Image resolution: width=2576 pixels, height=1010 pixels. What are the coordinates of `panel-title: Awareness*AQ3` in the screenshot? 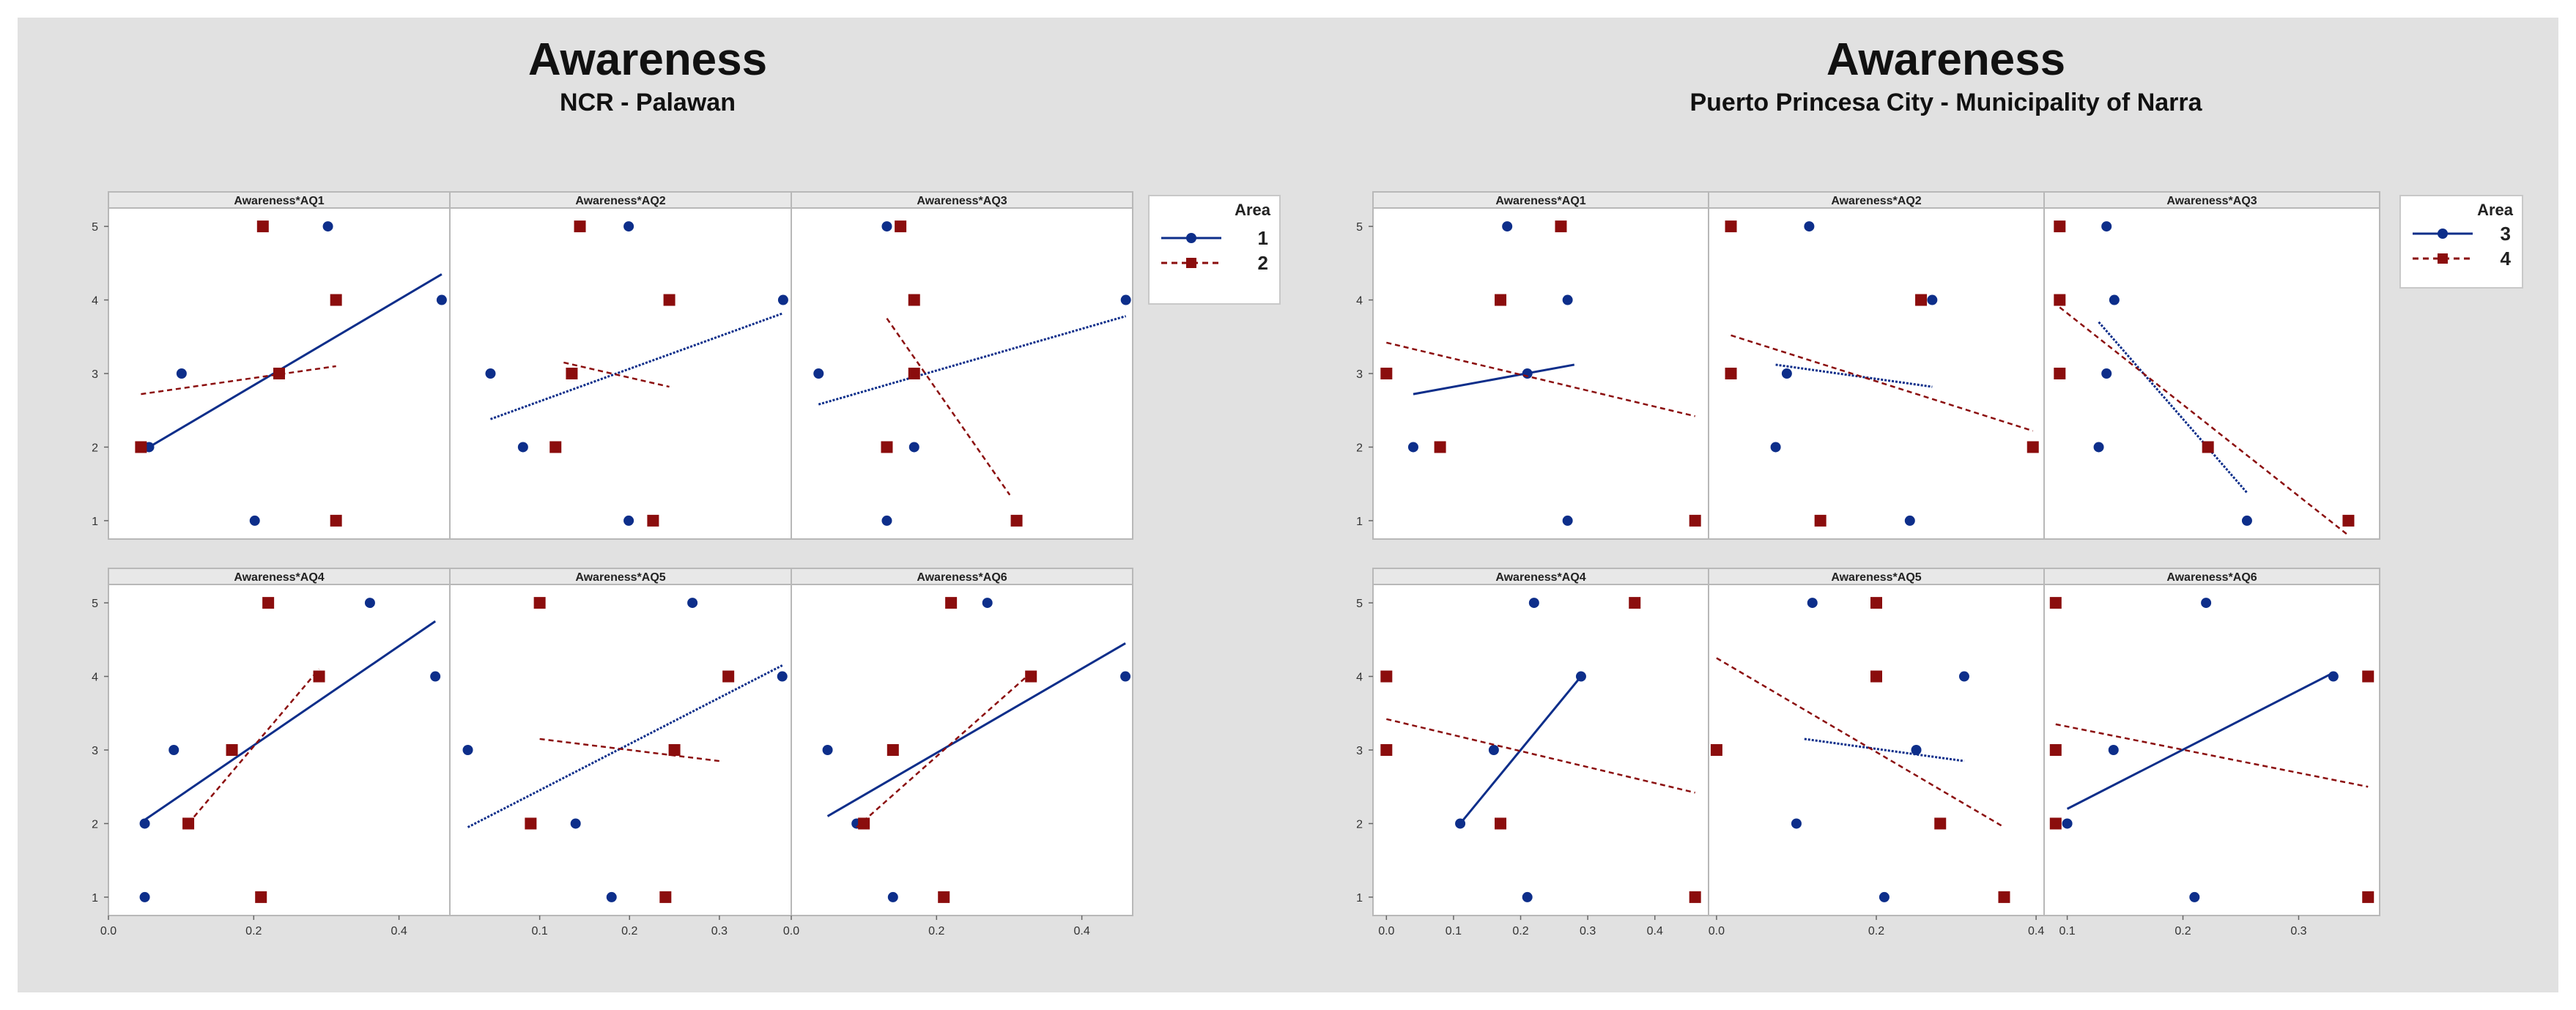 It's located at (2211, 201).